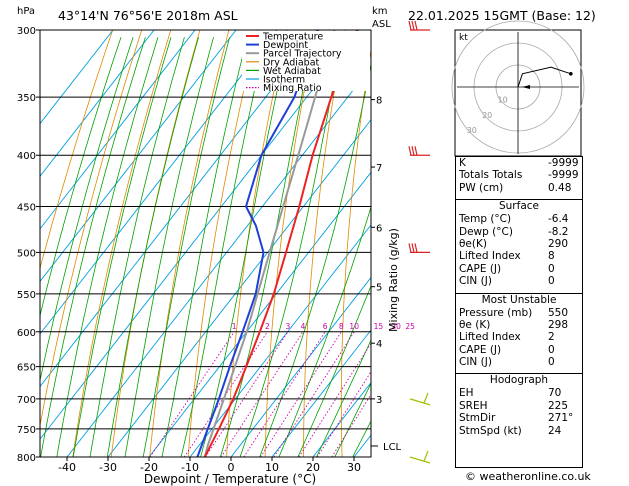 The image size is (629, 486). I want to click on surface-row: CAPE (J) 0, so click(519, 269).